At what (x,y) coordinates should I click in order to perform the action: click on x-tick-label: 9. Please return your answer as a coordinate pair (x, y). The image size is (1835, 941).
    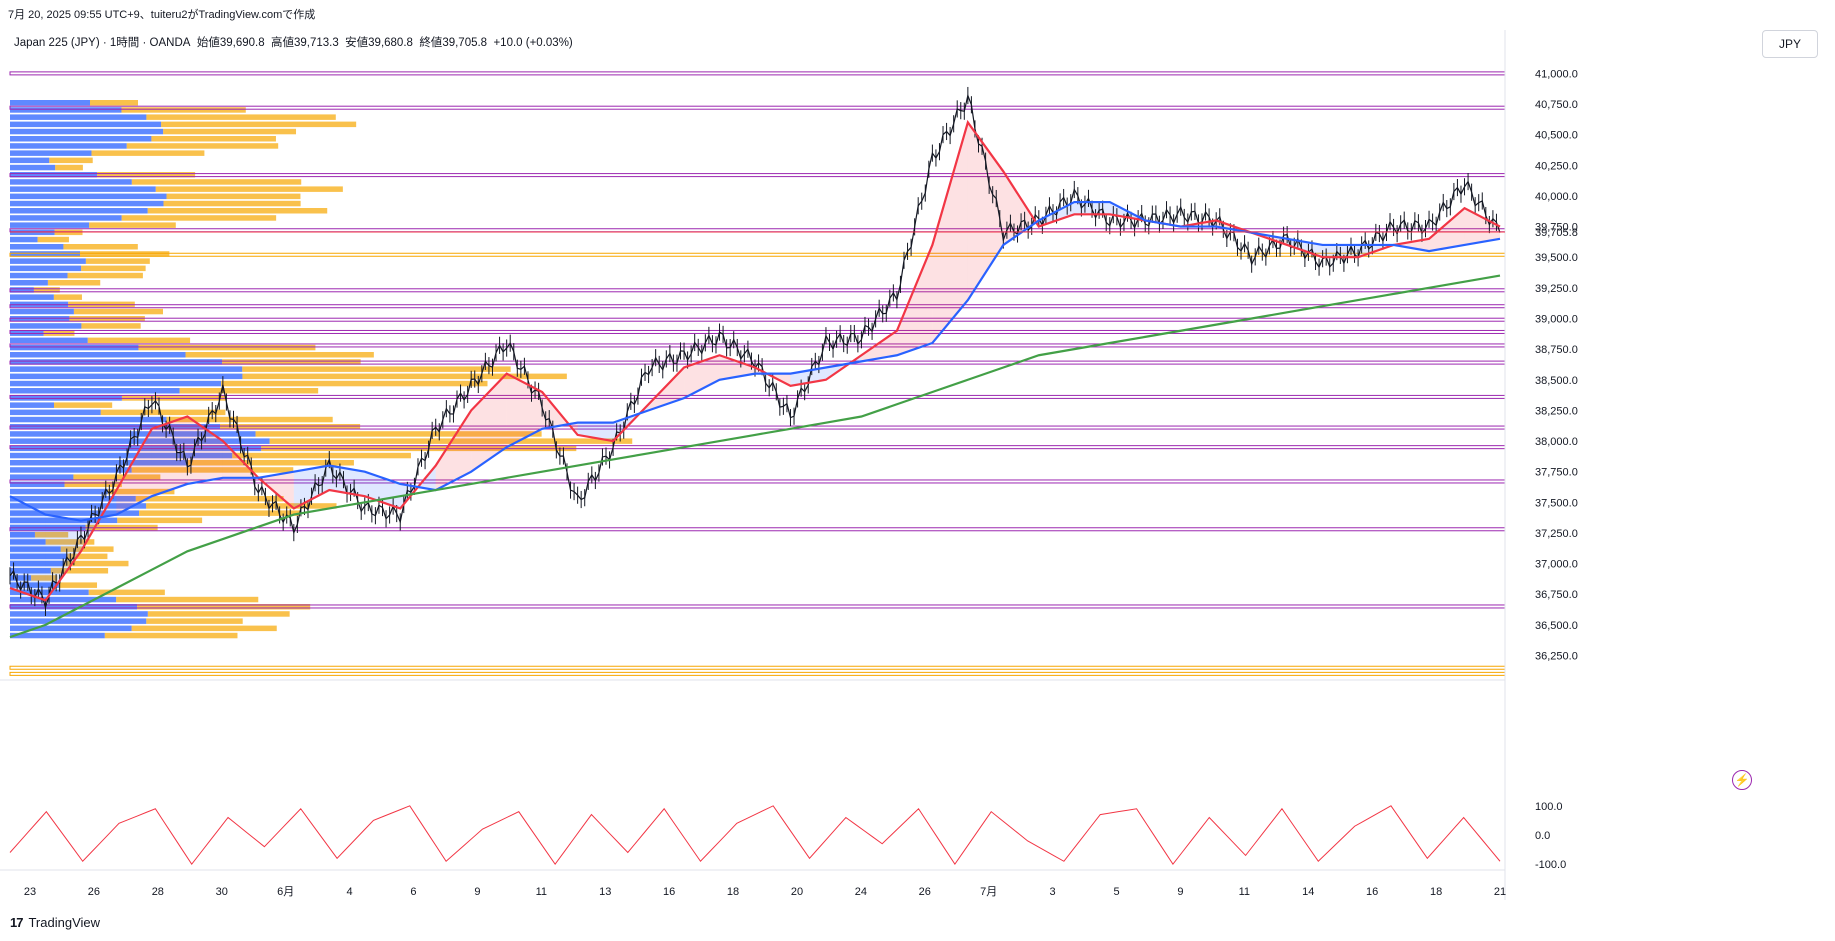
    Looking at the image, I should click on (477, 892).